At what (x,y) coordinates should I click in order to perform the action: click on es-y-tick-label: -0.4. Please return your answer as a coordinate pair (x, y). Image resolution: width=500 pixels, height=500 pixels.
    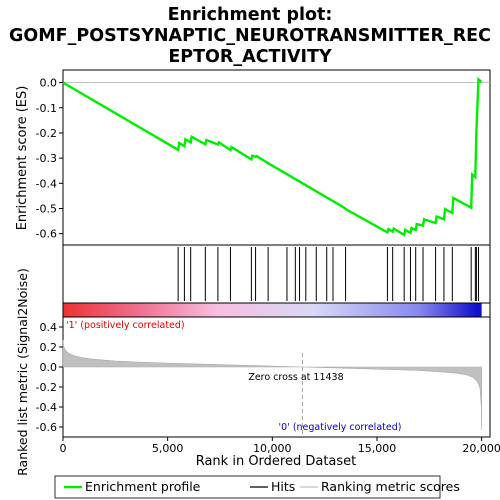
    Looking at the image, I should click on (46, 183).